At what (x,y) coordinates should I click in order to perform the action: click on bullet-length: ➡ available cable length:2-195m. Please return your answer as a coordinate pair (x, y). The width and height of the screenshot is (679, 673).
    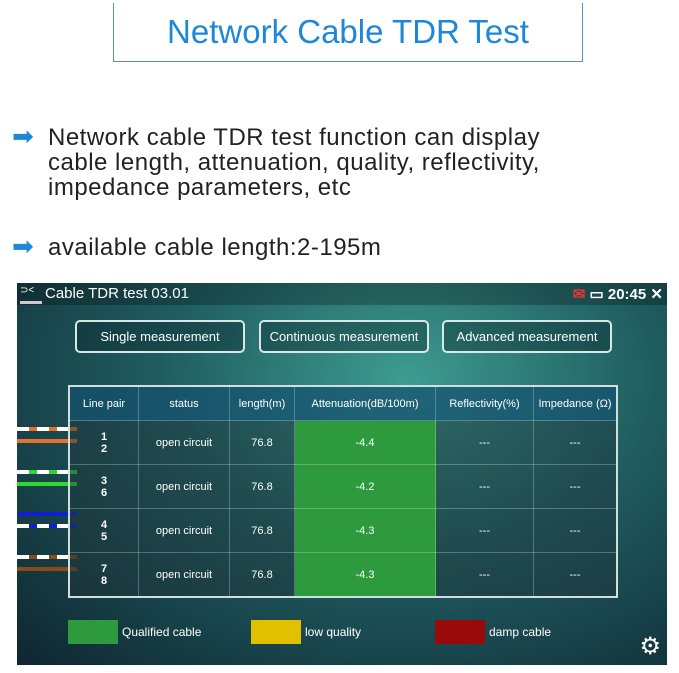
    Looking at the image, I should click on (197, 246).